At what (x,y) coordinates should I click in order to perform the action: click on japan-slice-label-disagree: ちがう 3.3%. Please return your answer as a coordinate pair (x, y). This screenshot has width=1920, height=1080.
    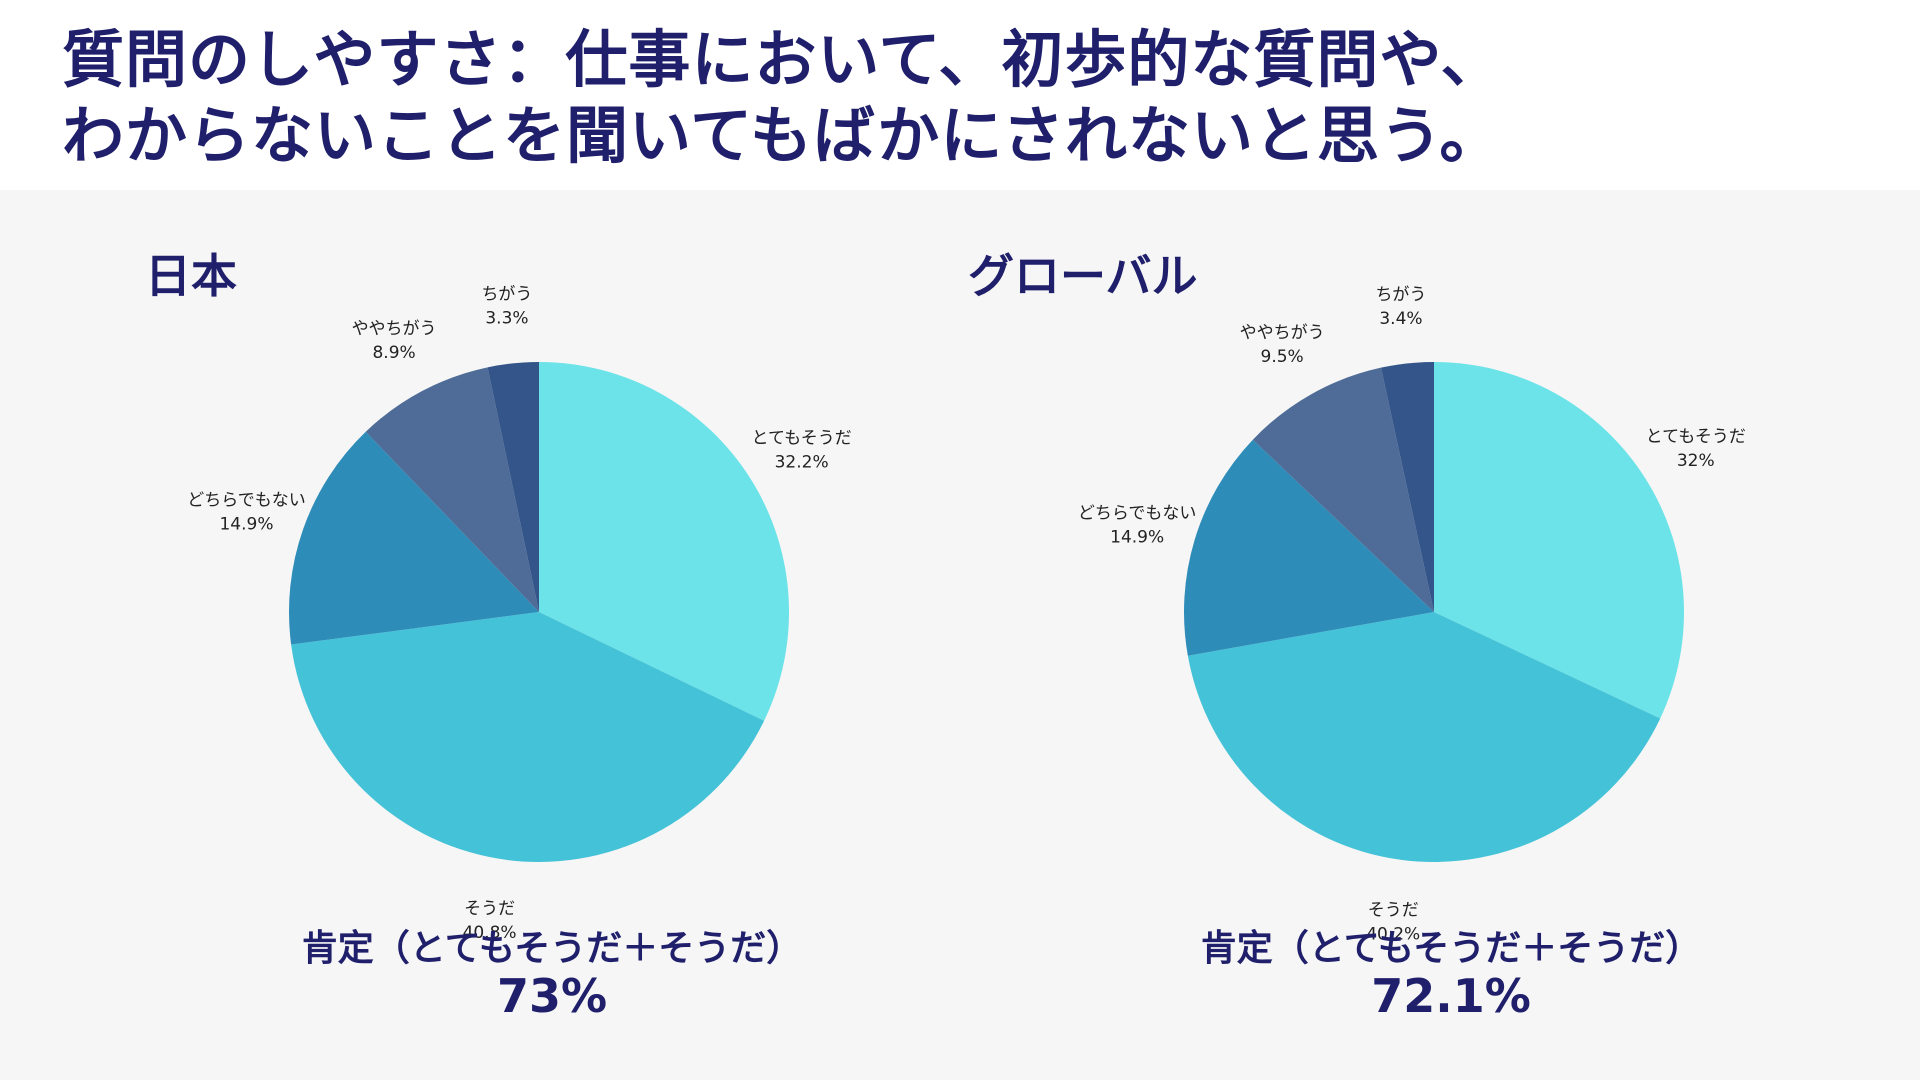
    Looking at the image, I should click on (506, 307).